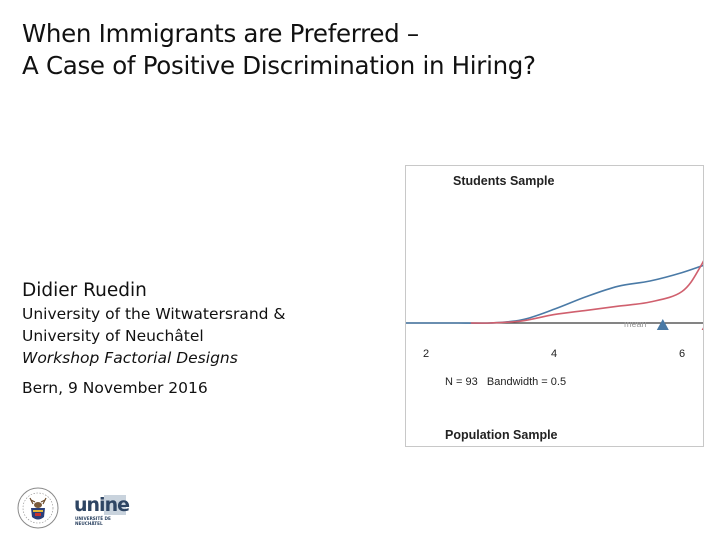 The height and width of the screenshot is (540, 720). What do you see at coordinates (113, 336) in the screenshot?
I see `affiliation-line-2: University of Neuchâtel` at bounding box center [113, 336].